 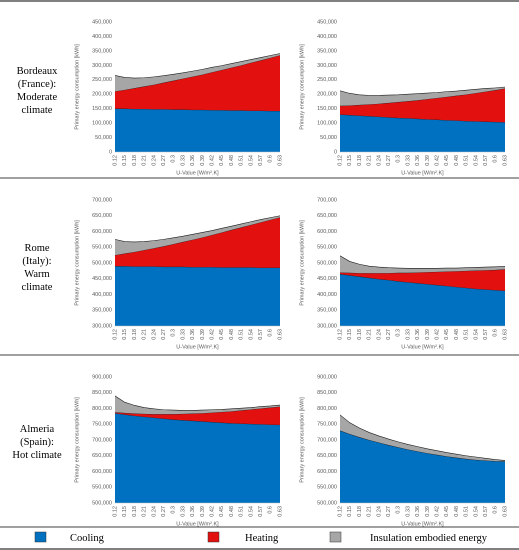 I want to click on legend-label: Cooling, so click(x=87, y=538).